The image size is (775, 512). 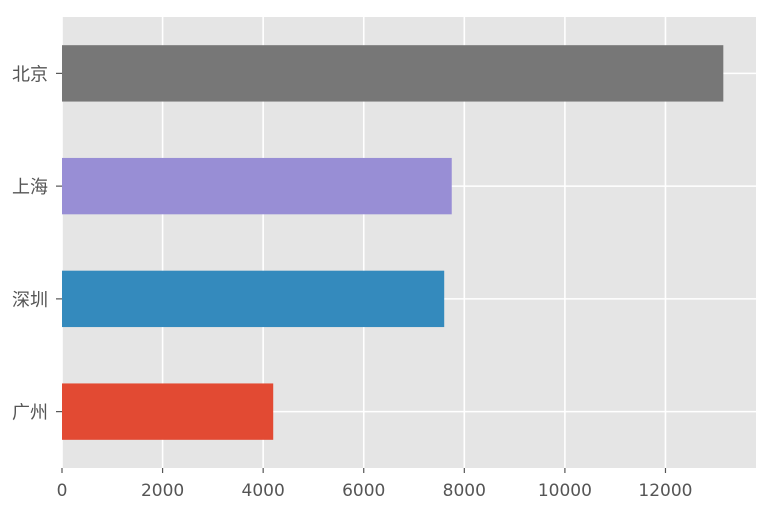 I want to click on y-tick-label: 北京, so click(x=30, y=74).